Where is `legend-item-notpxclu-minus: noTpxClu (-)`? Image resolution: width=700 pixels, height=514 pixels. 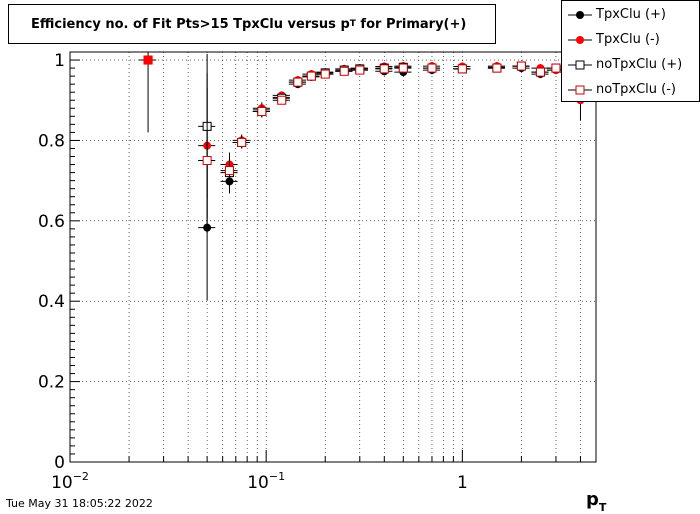 legend-item-notpxclu-minus: noTpxClu (-) is located at coordinates (631, 90).